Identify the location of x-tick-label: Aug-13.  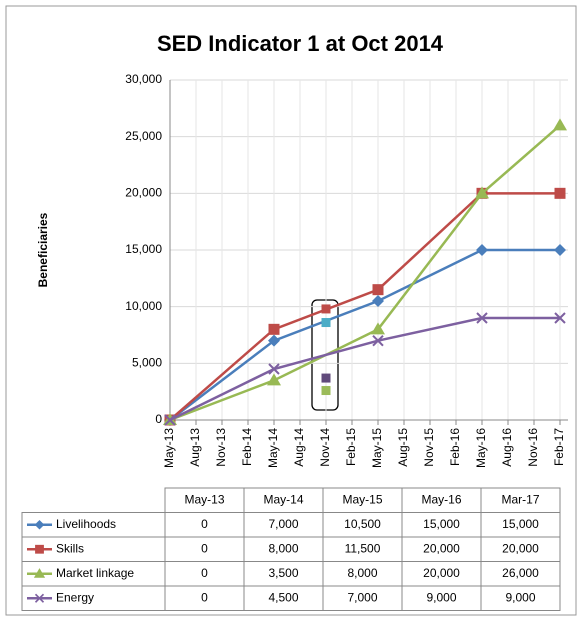
(195, 447).